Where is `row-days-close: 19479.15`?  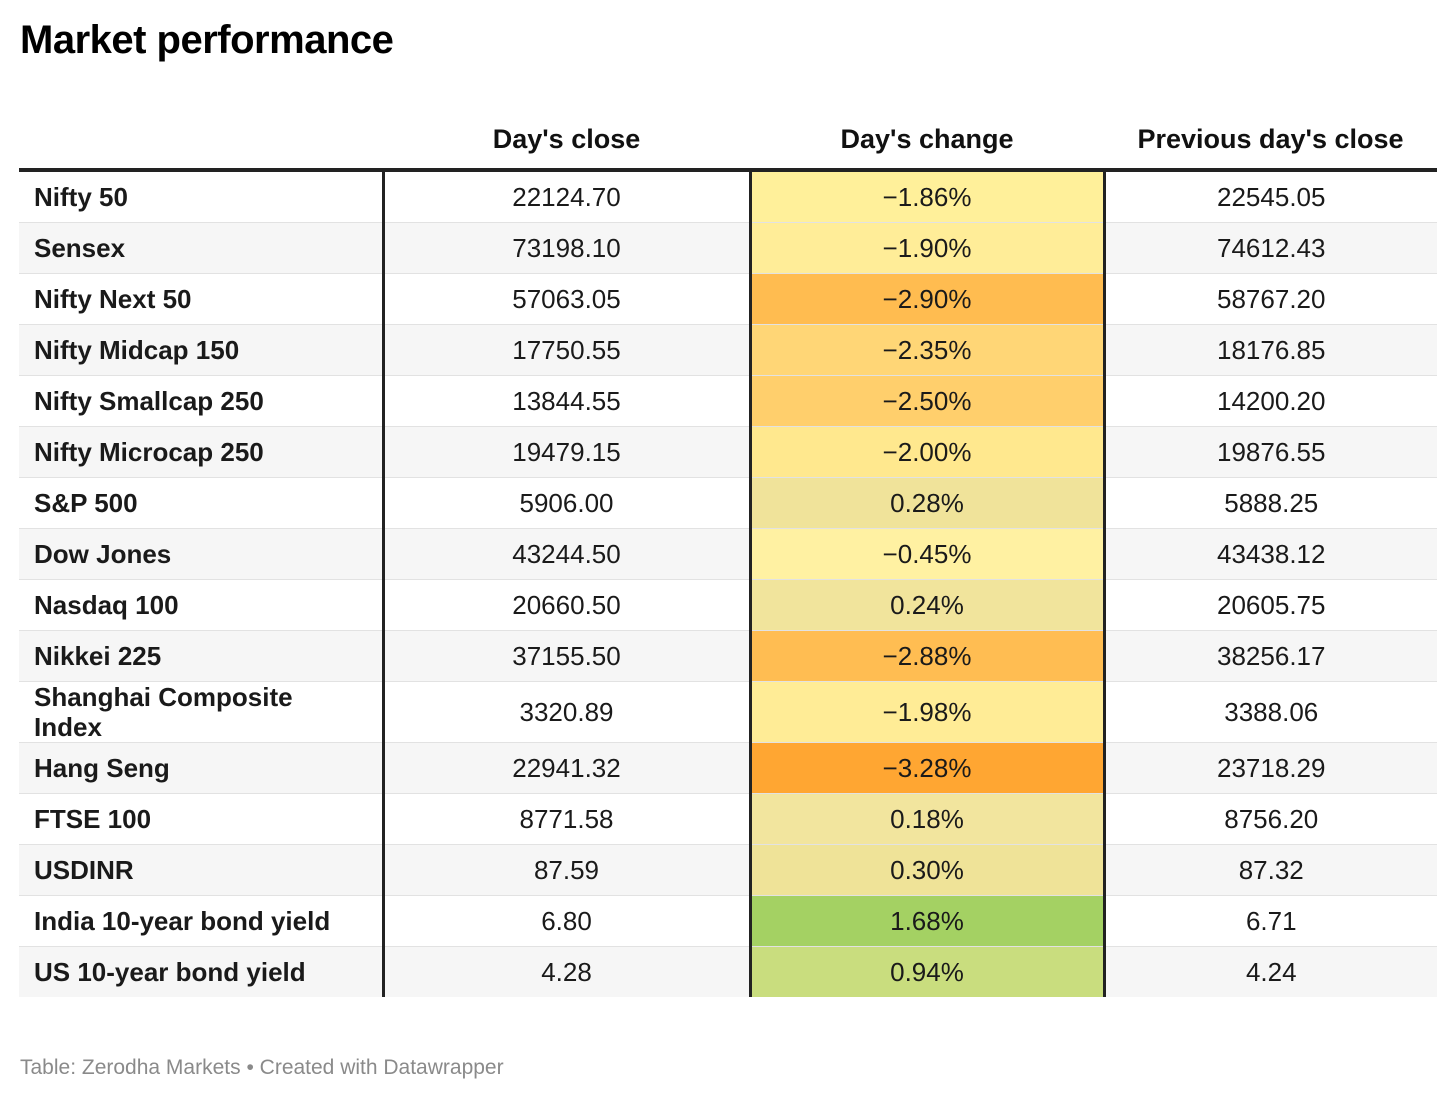
row-days-close: 19479.15 is located at coordinates (567, 452).